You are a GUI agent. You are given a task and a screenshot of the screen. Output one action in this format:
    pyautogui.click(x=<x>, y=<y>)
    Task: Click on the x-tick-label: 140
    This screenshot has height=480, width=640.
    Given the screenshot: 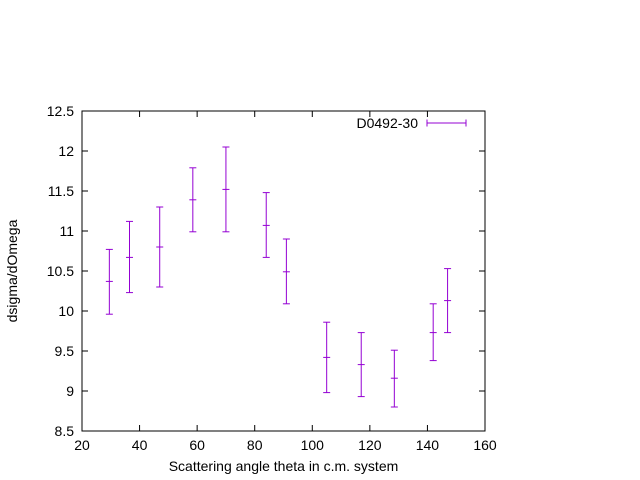 What is the action you would take?
    pyautogui.click(x=428, y=445)
    